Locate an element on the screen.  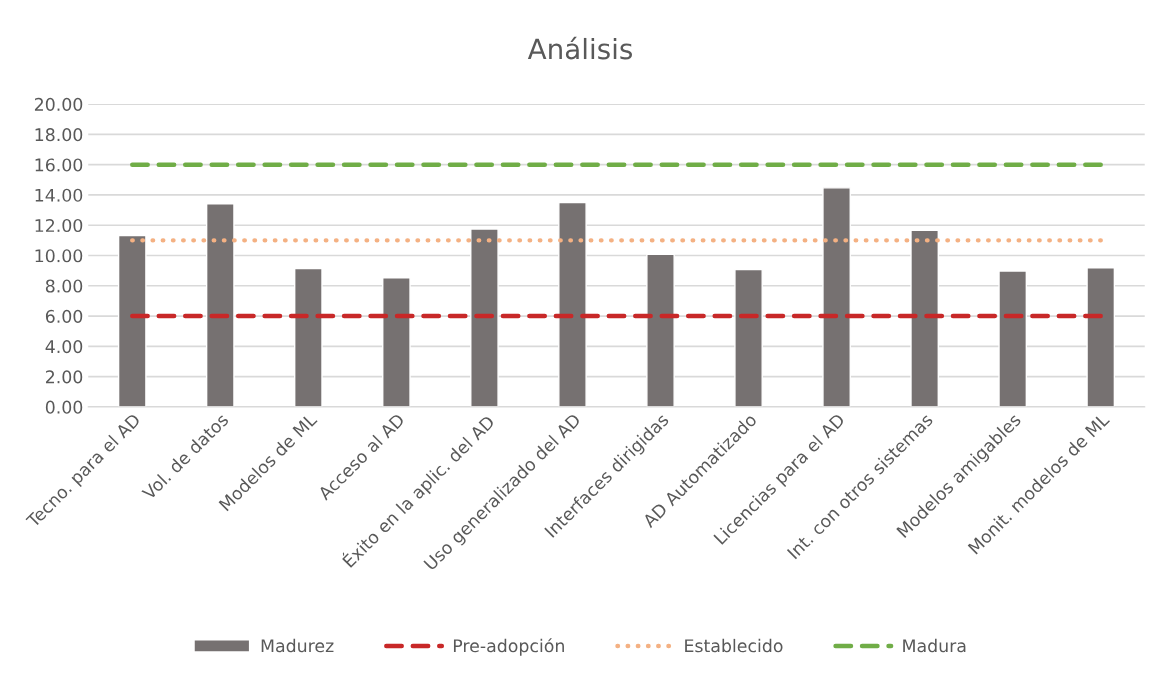
legend-label: Madura is located at coordinates (934, 645).